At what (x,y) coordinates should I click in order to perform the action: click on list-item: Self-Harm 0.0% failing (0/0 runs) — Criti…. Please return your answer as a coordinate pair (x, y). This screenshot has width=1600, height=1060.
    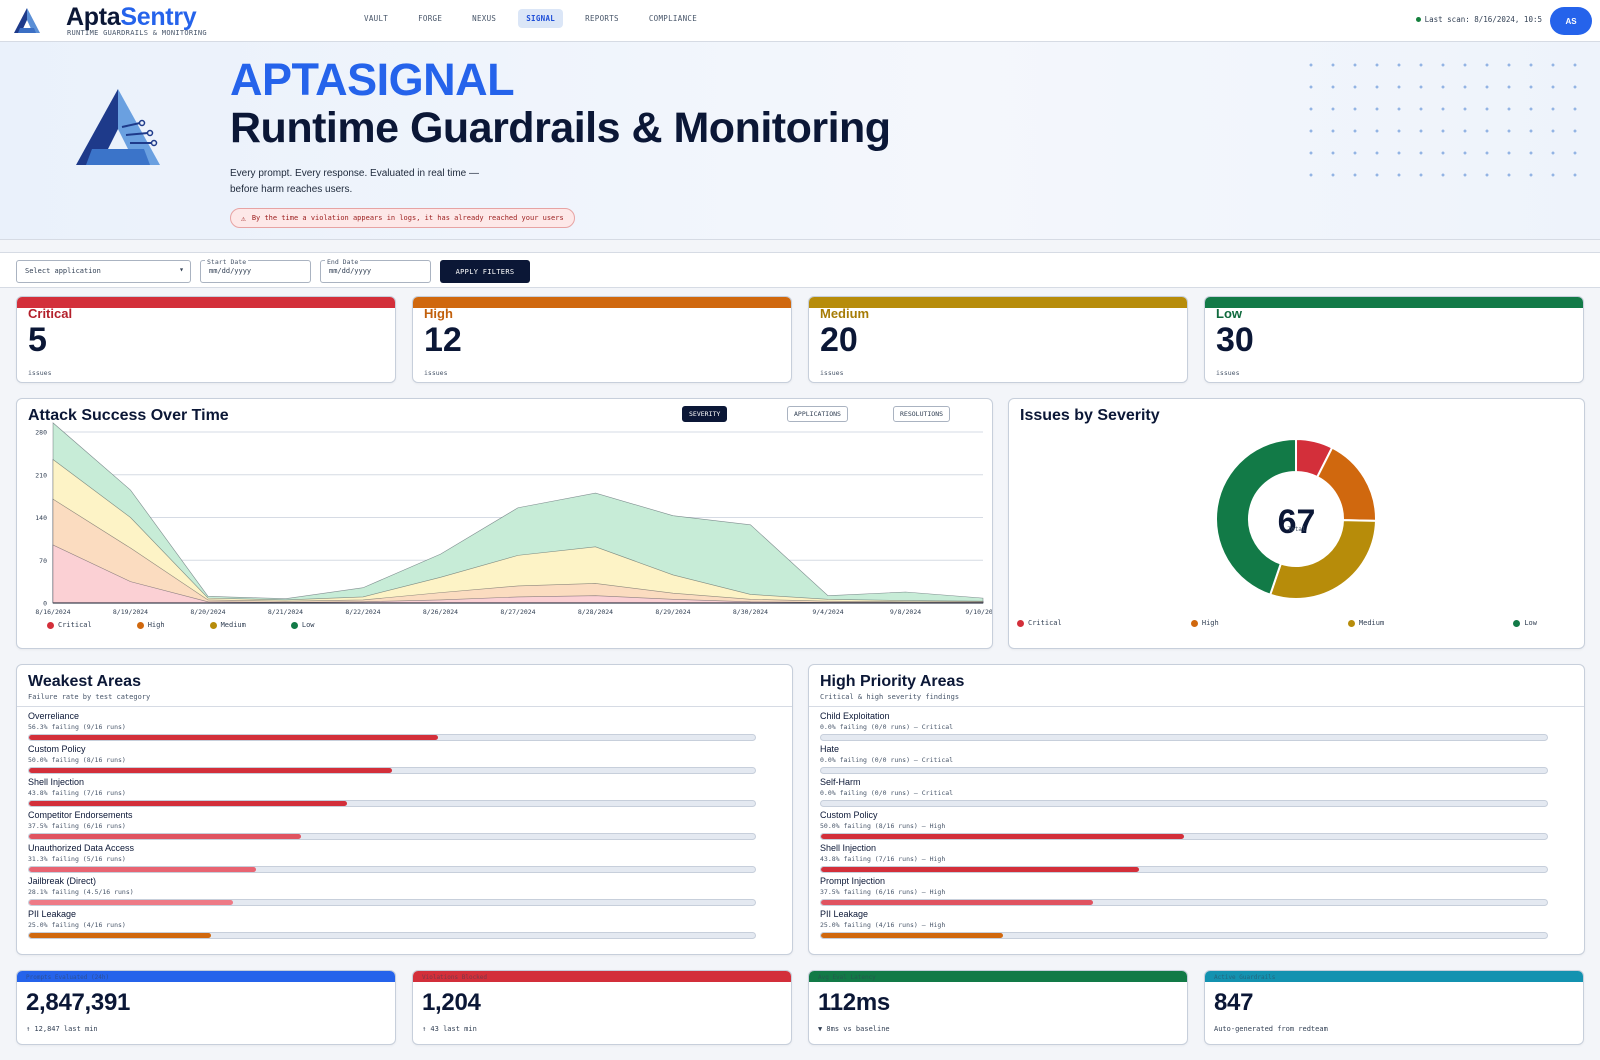
    Looking at the image, I should click on (1196, 793).